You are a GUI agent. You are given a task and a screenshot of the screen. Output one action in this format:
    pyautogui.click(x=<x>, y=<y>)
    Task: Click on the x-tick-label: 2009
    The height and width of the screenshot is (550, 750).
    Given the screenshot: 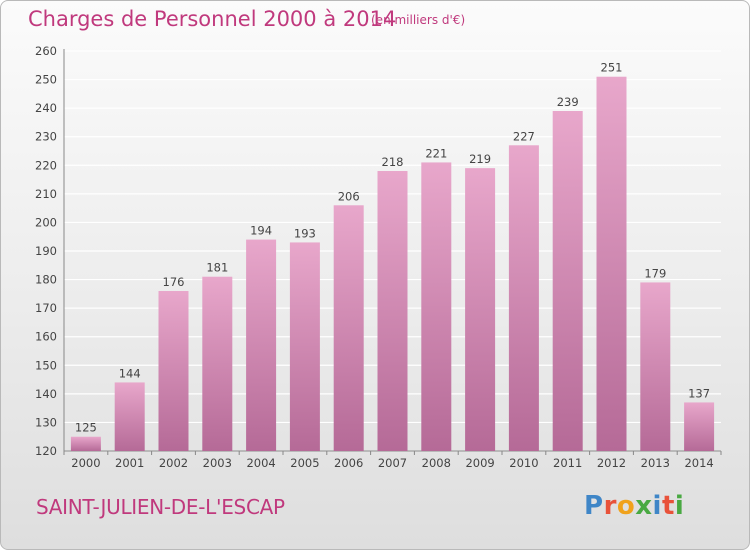 What is the action you would take?
    pyautogui.click(x=479, y=463)
    